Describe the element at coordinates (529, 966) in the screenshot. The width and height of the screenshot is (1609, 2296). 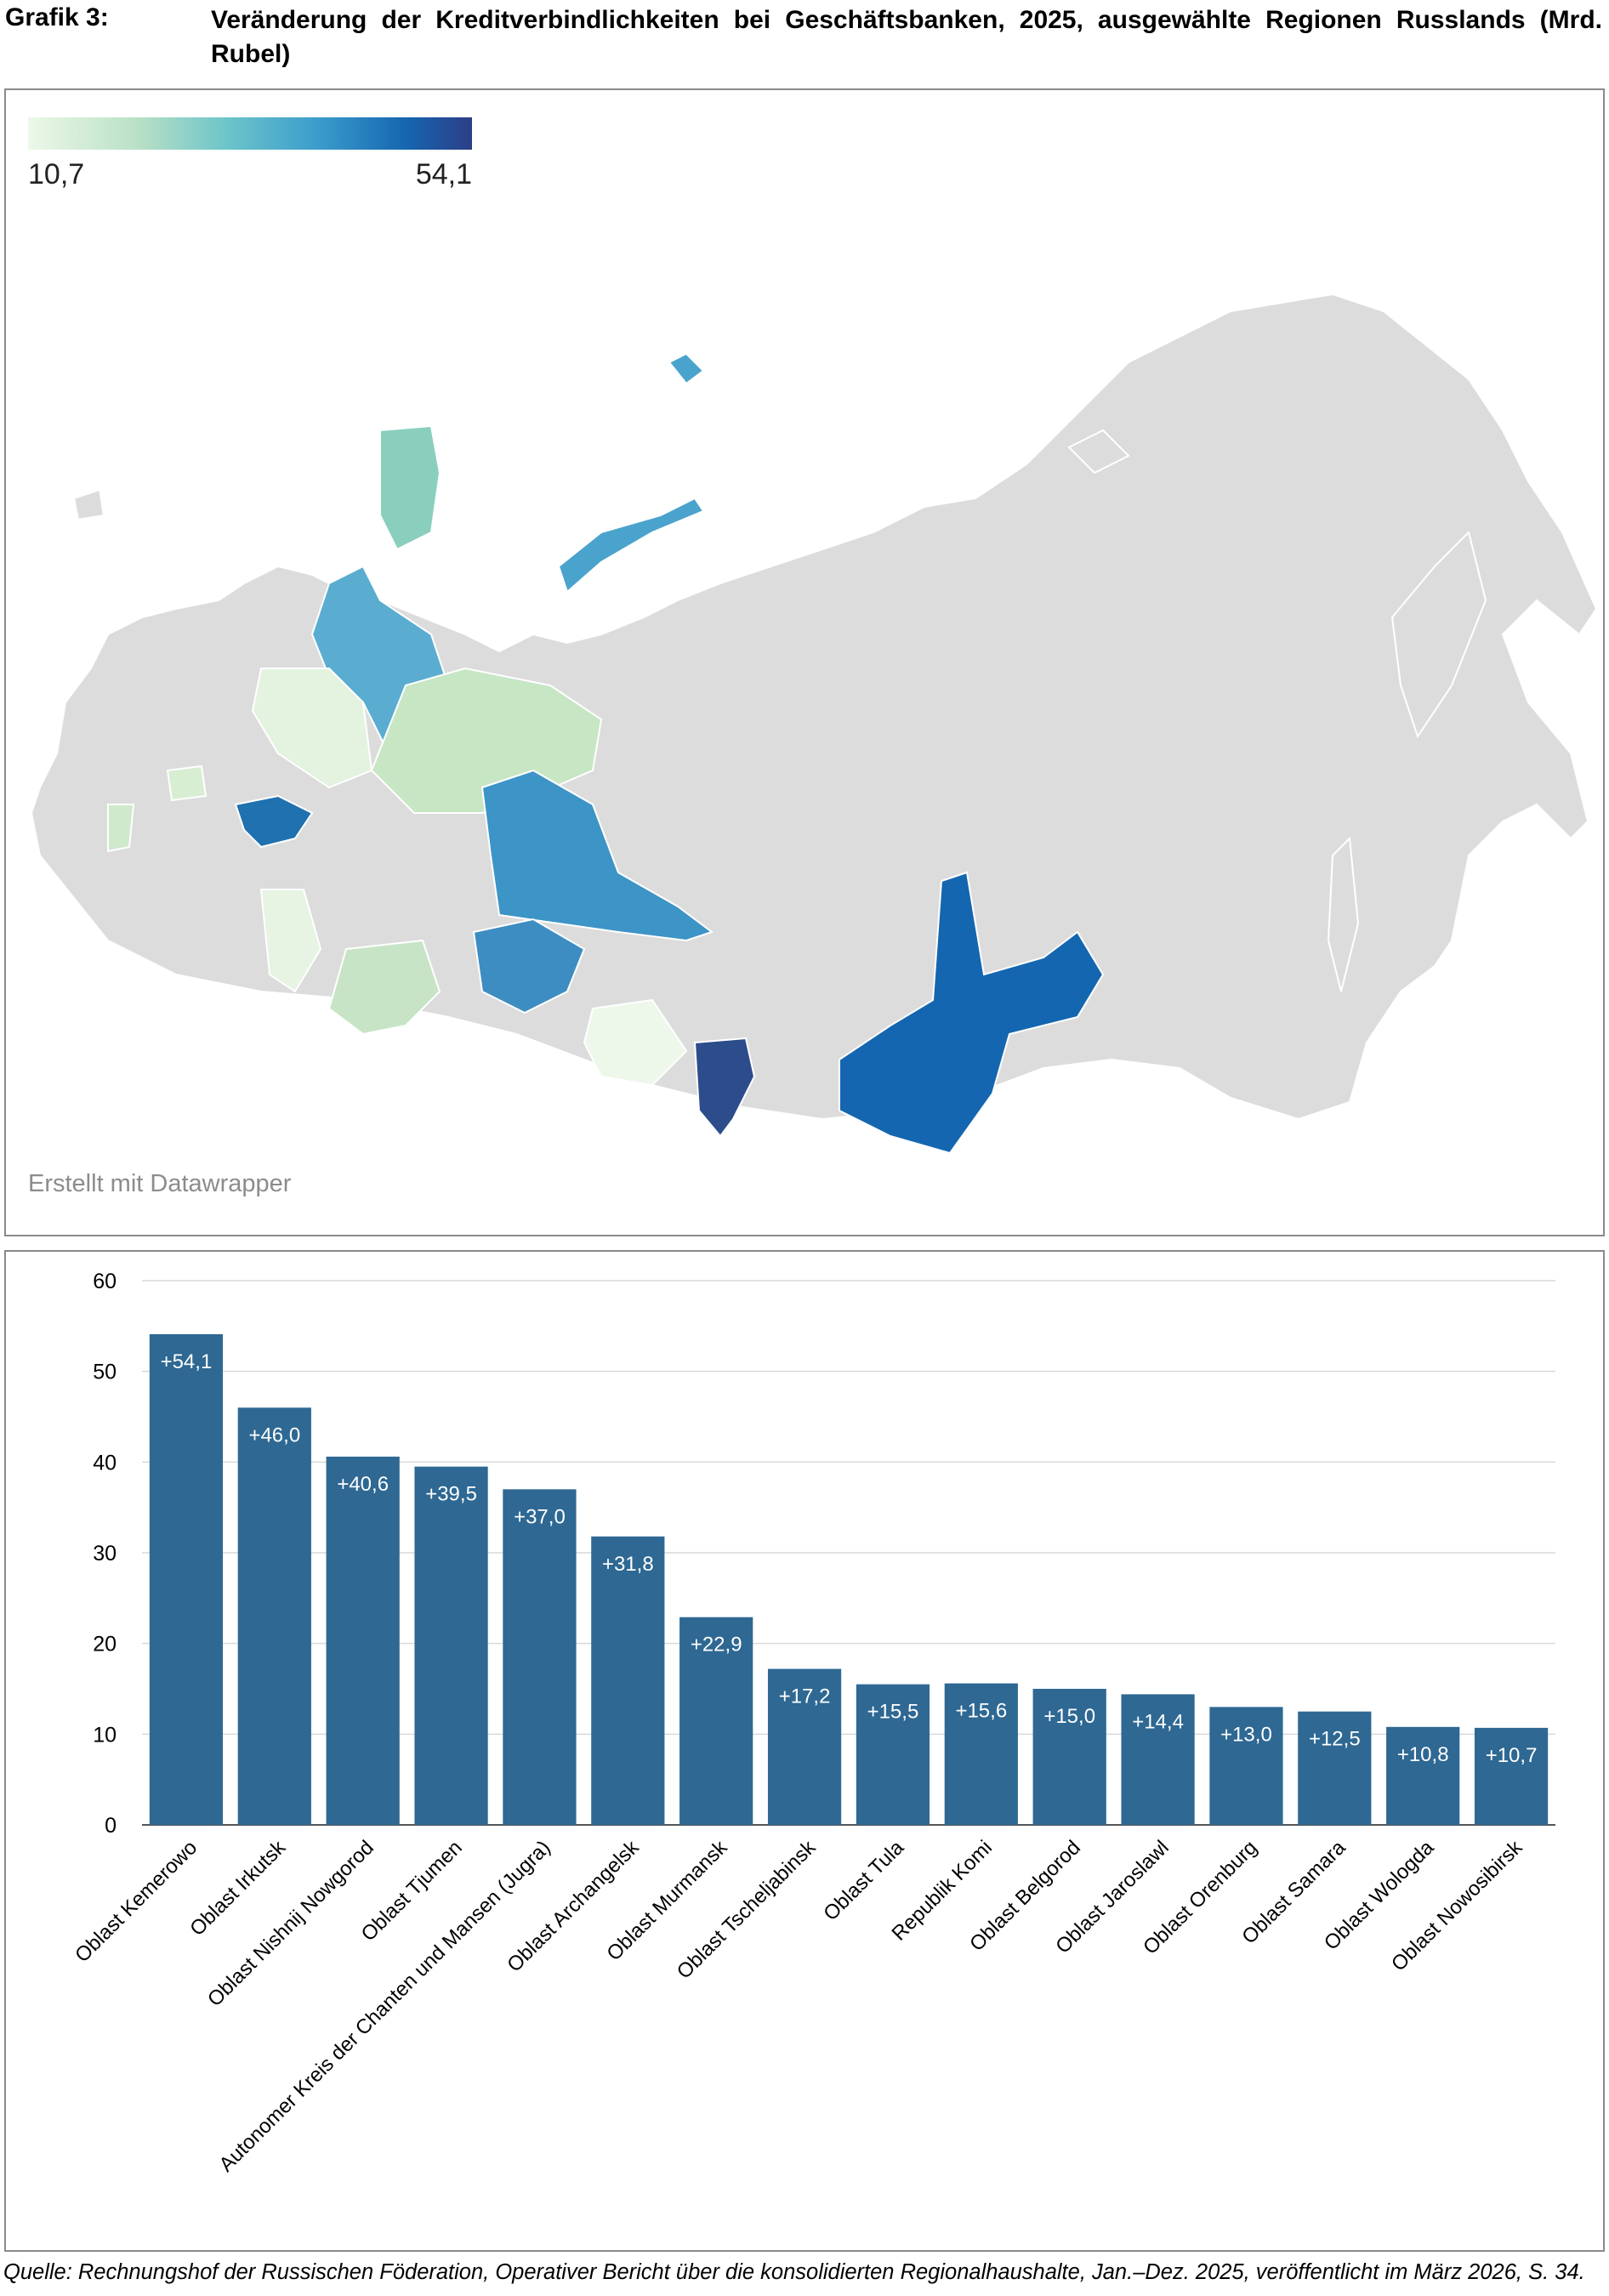
I see `region-tyumen` at that location.